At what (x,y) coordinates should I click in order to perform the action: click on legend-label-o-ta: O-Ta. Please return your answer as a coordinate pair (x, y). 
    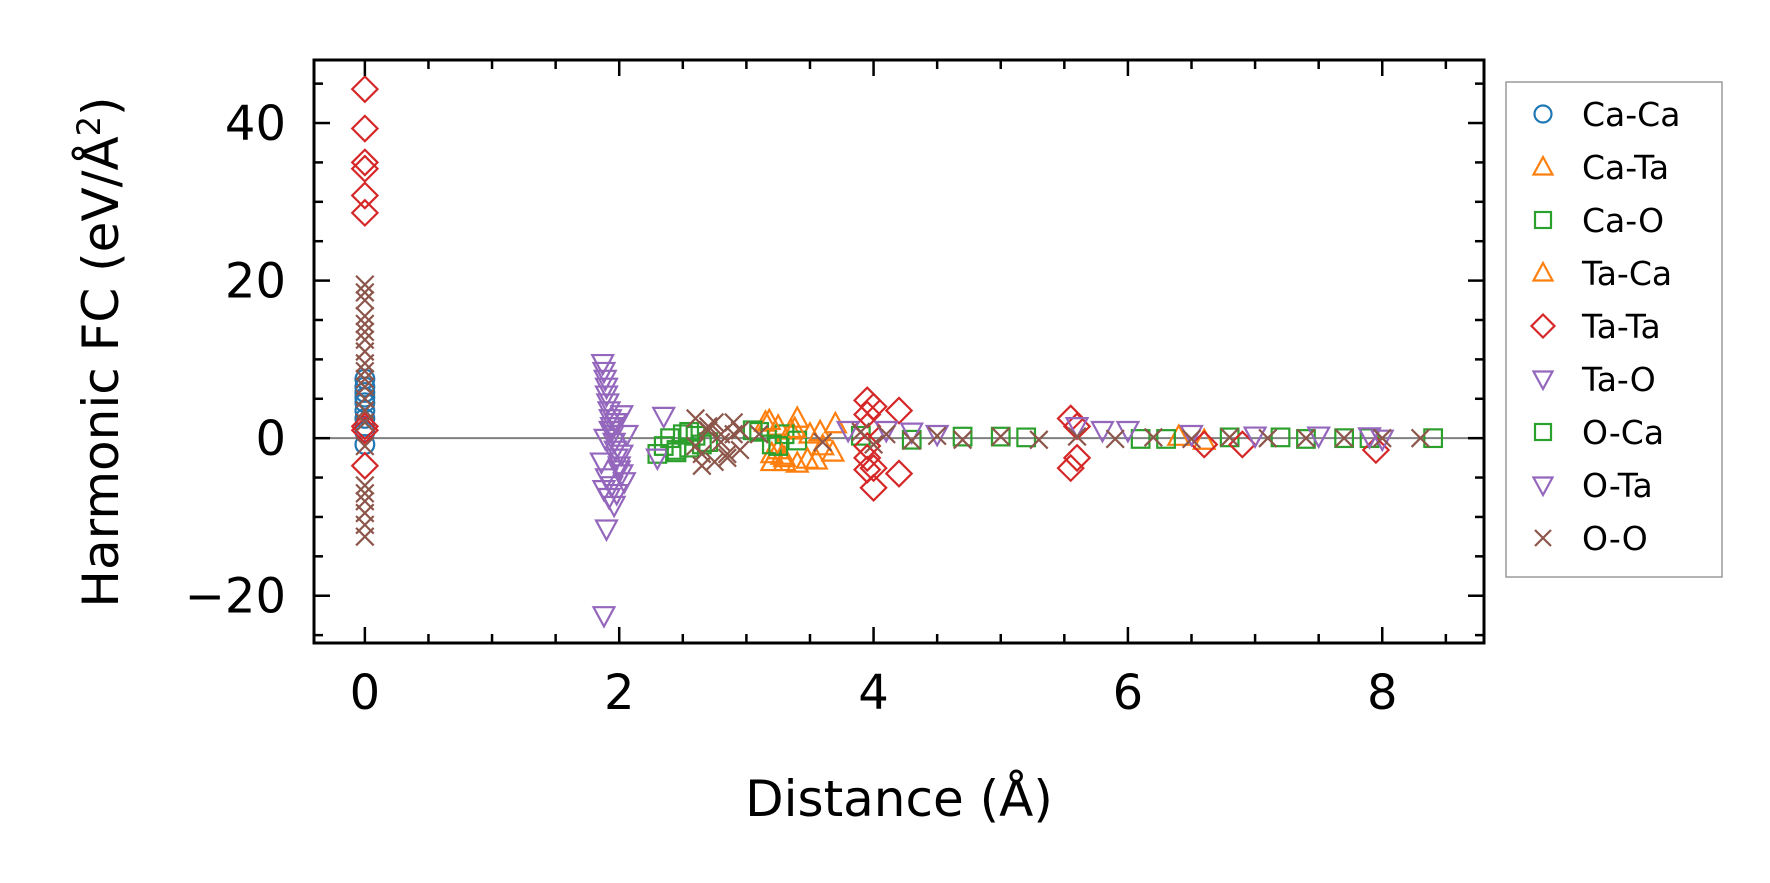
    Looking at the image, I should click on (1617, 485).